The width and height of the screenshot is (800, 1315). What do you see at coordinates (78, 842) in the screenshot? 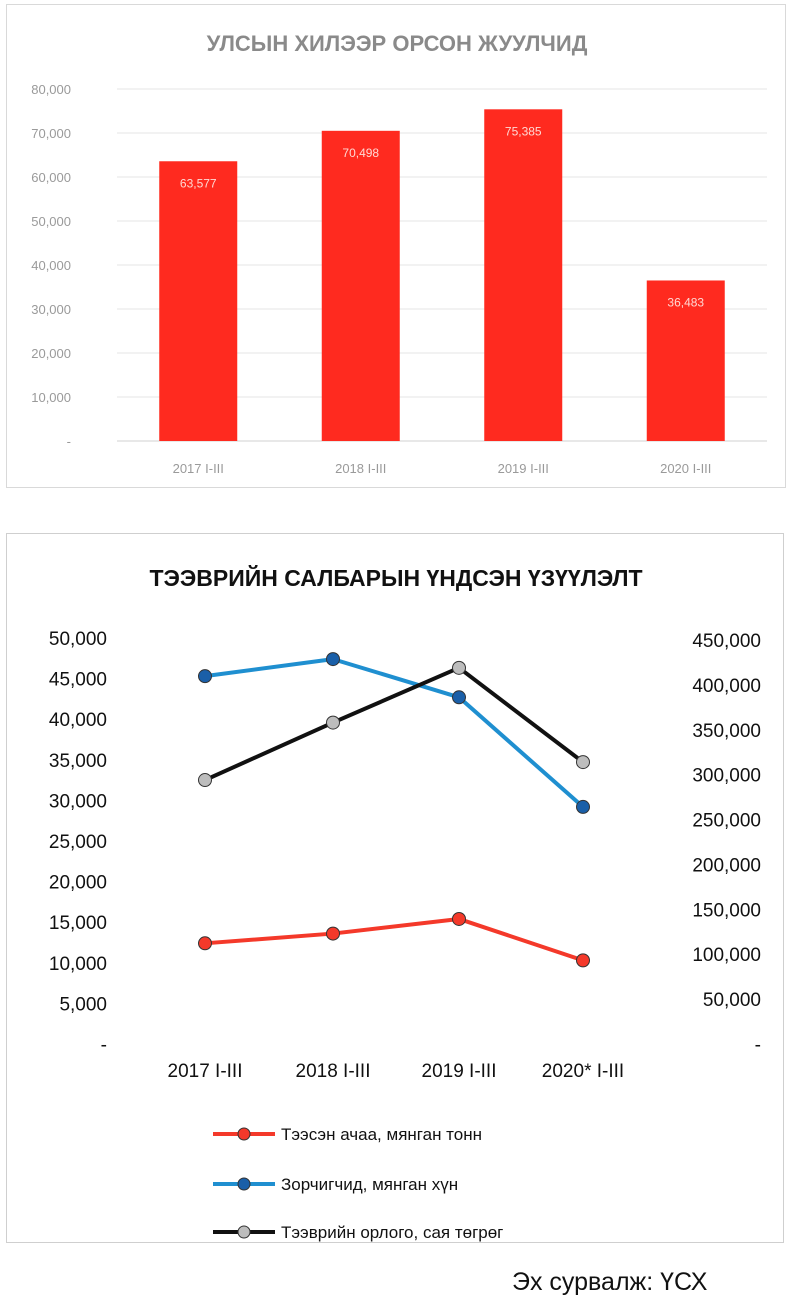
I see `y-left-tick-label: 25,000` at bounding box center [78, 842].